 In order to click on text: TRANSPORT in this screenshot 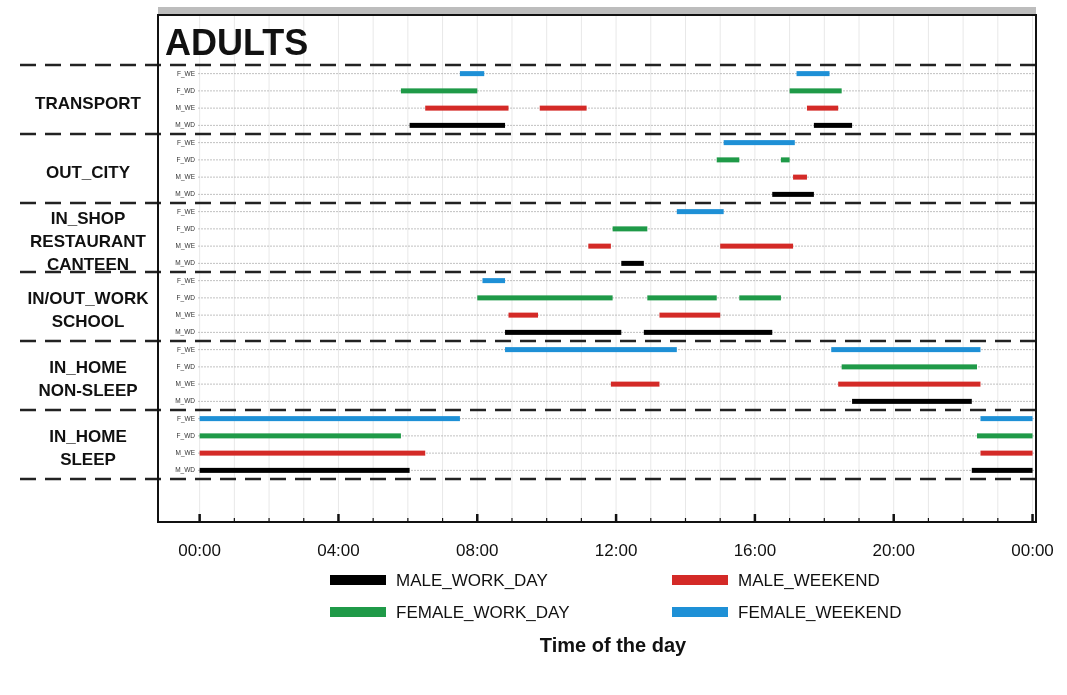, I will do `click(88, 103)`.